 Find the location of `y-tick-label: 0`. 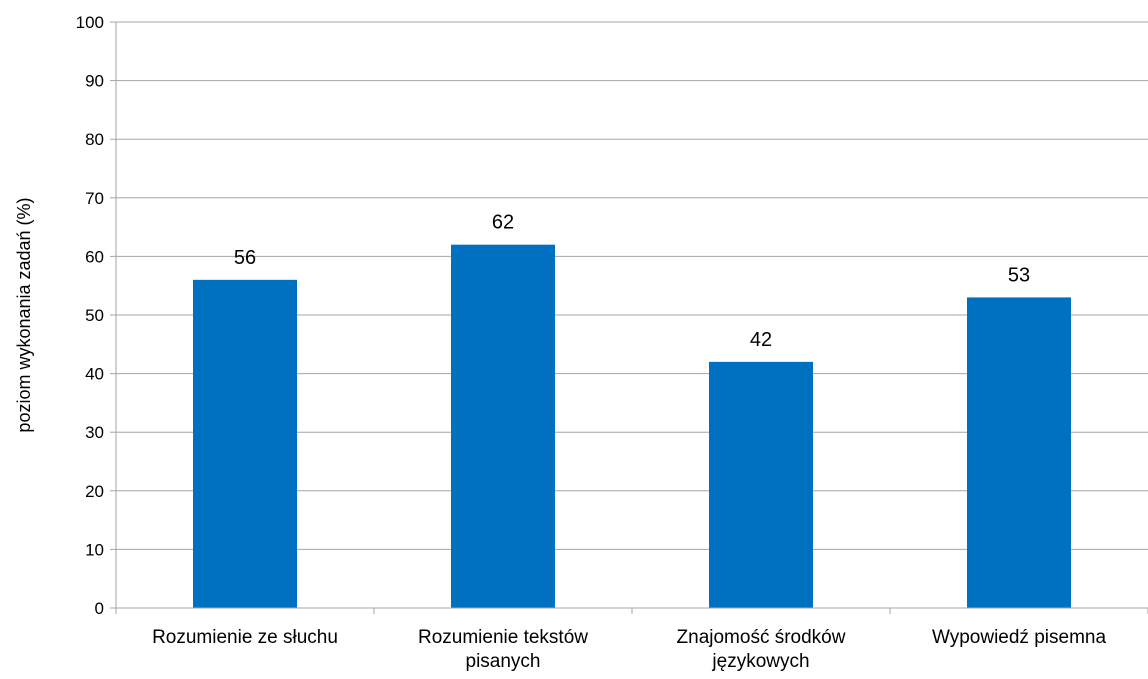

y-tick-label: 0 is located at coordinates (99, 608).